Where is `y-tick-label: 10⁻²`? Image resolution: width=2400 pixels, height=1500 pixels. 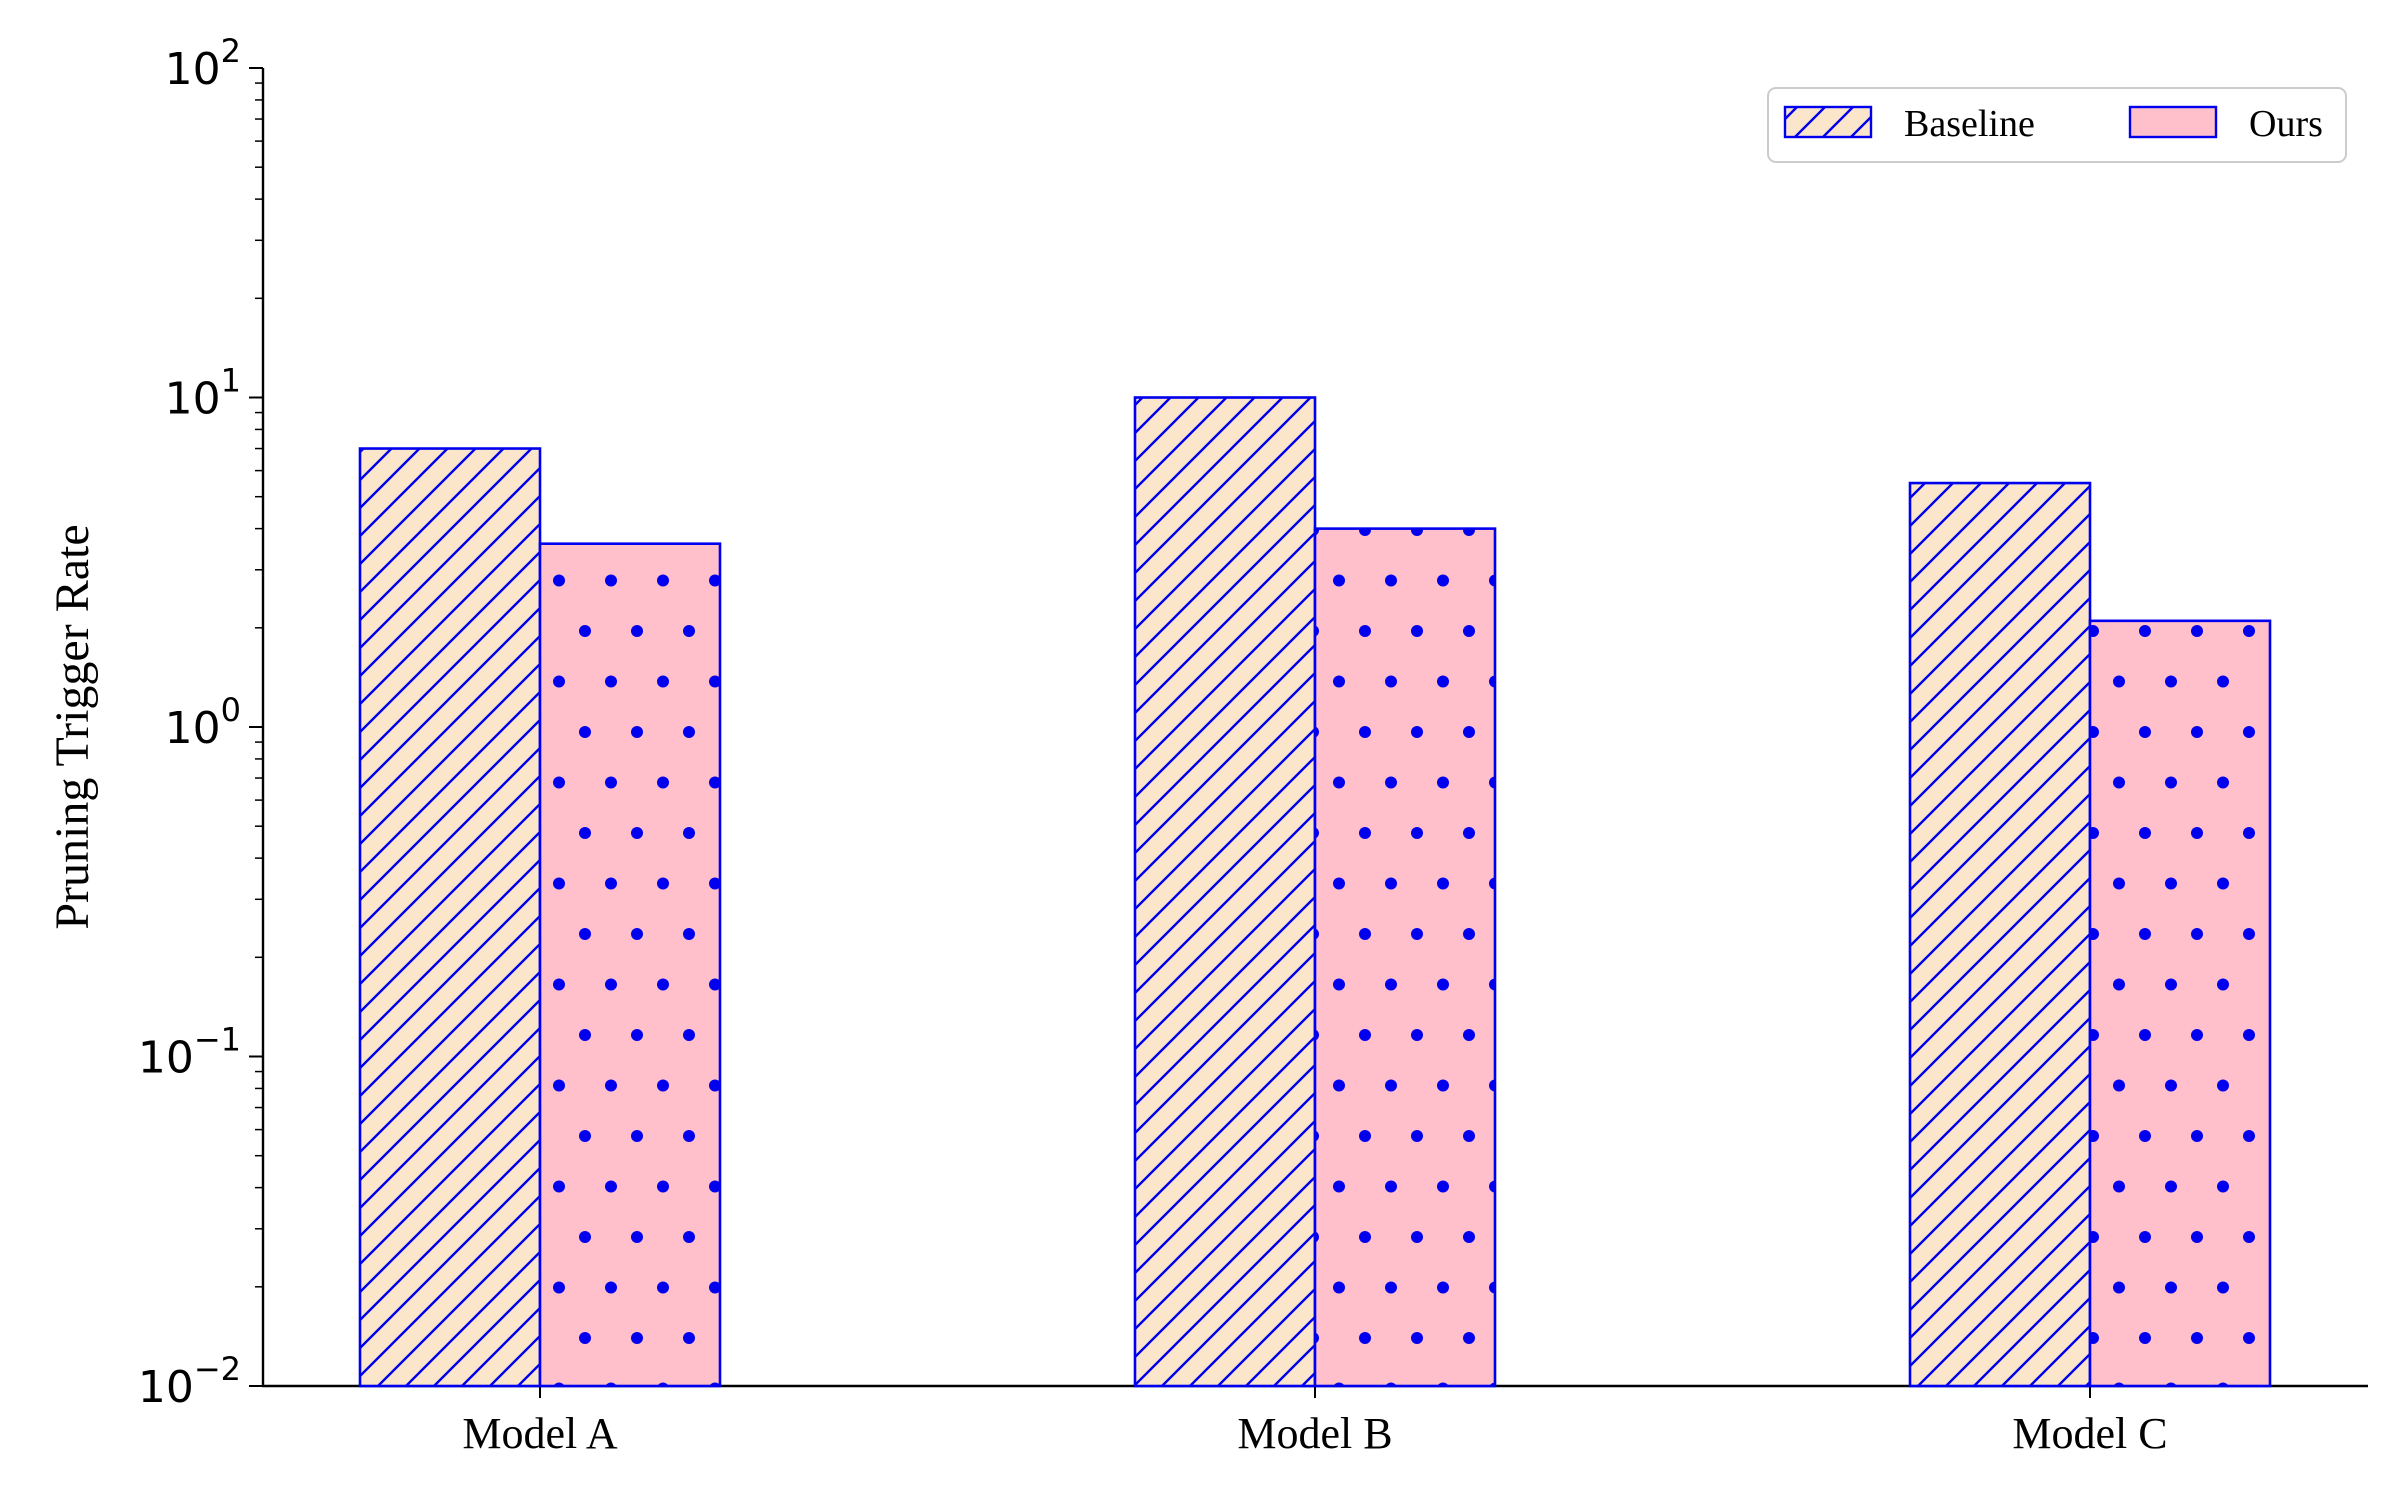
y-tick-label: 10⁻² is located at coordinates (189, 1381).